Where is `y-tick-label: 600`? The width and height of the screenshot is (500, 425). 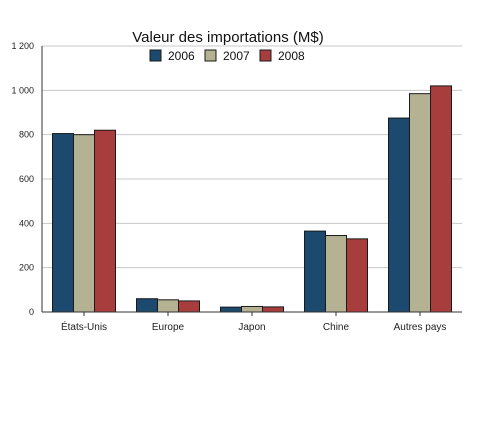 y-tick-label: 600 is located at coordinates (26, 179).